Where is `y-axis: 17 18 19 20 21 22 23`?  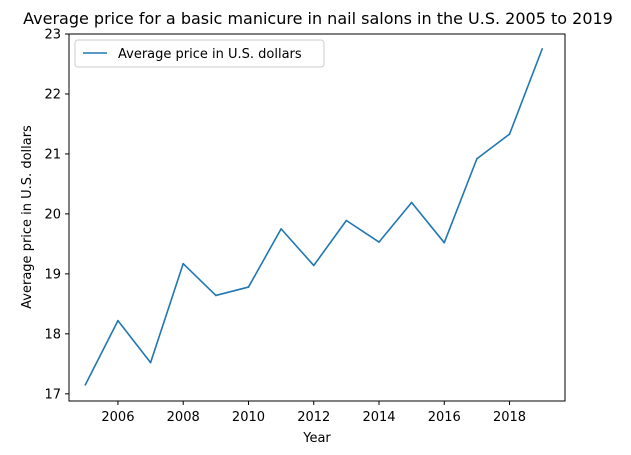 y-axis: 17 18 19 20 21 22 23 is located at coordinates (56, 215).